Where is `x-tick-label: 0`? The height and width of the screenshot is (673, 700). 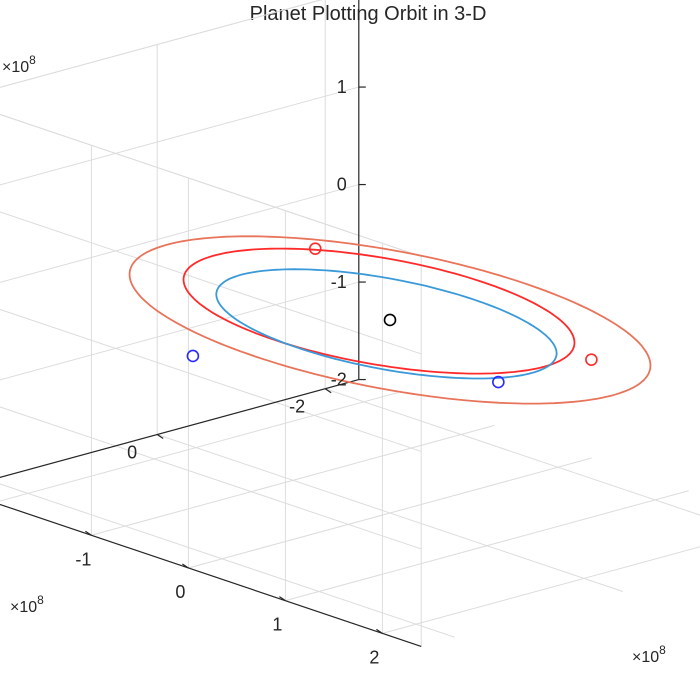
x-tick-label: 0 is located at coordinates (180, 592).